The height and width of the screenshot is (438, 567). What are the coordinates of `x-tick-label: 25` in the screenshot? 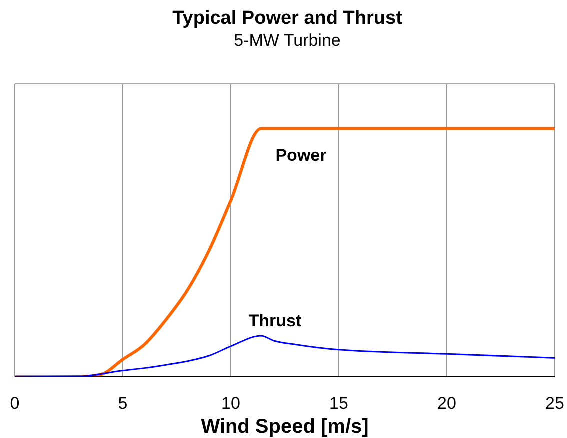 It's located at (555, 404).